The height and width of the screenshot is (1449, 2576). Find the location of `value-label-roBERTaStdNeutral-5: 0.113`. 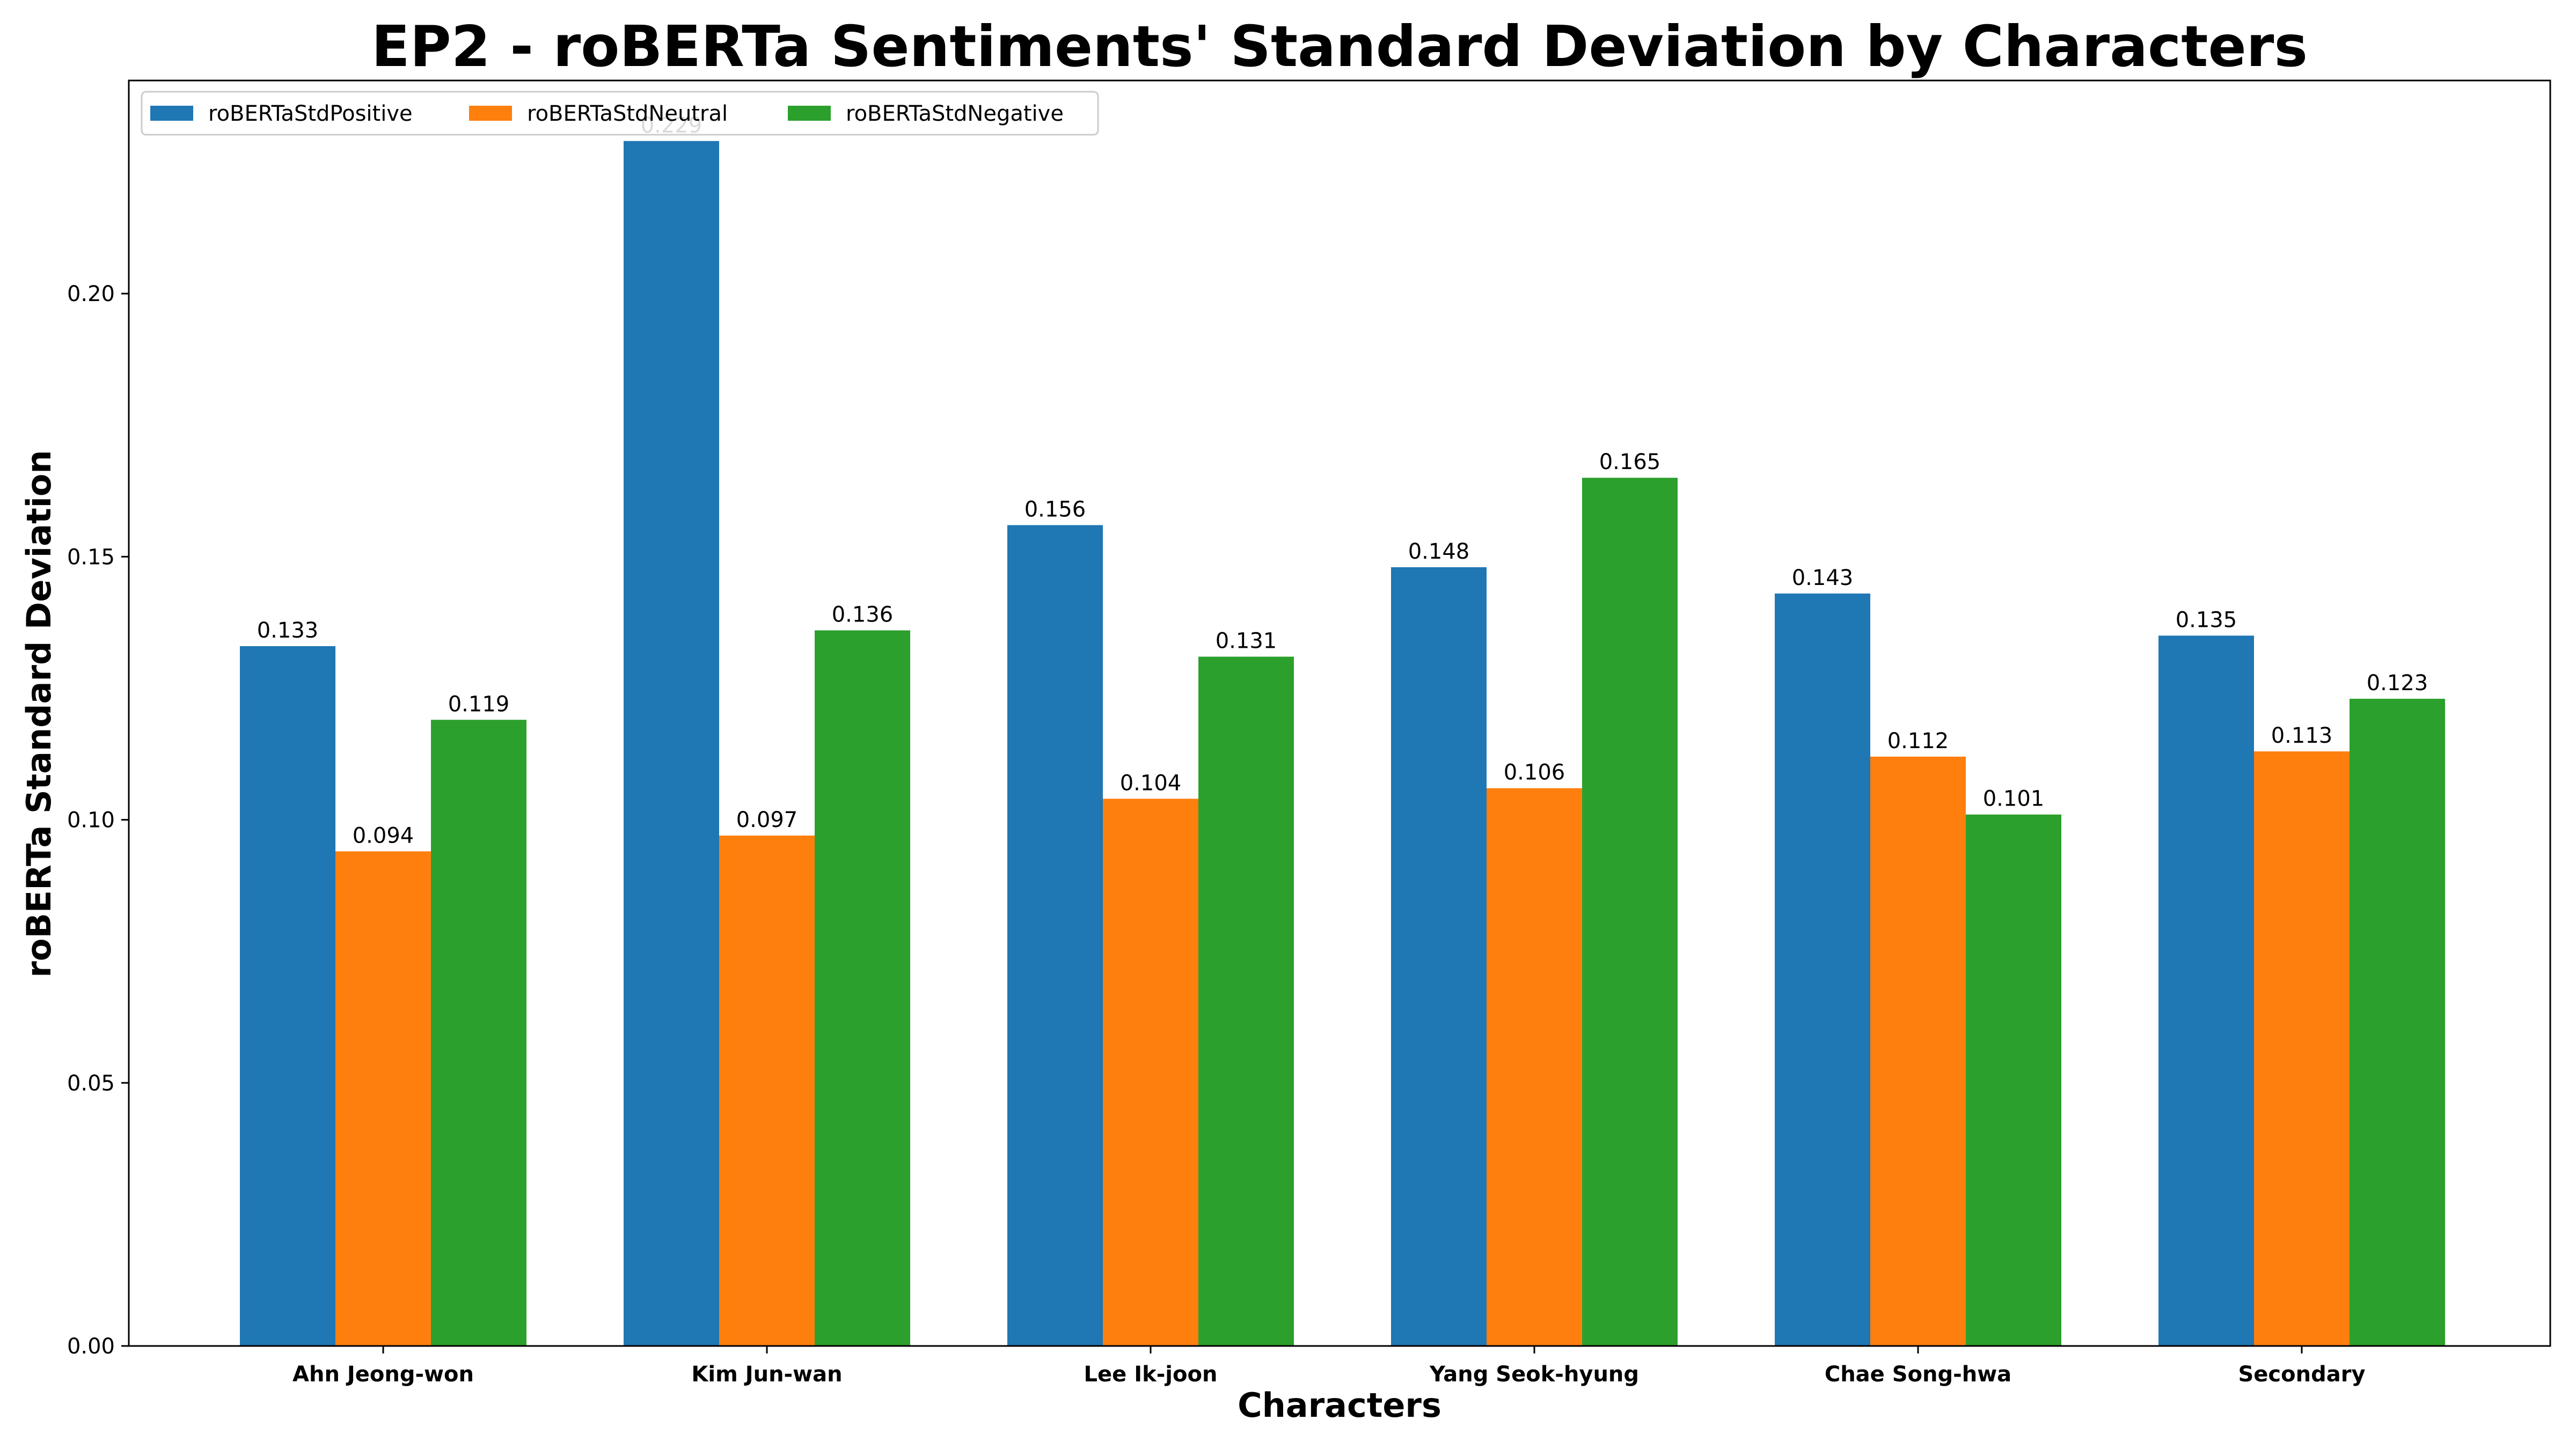

value-label-roBERTaStdNeutral-5: 0.113 is located at coordinates (2302, 735).